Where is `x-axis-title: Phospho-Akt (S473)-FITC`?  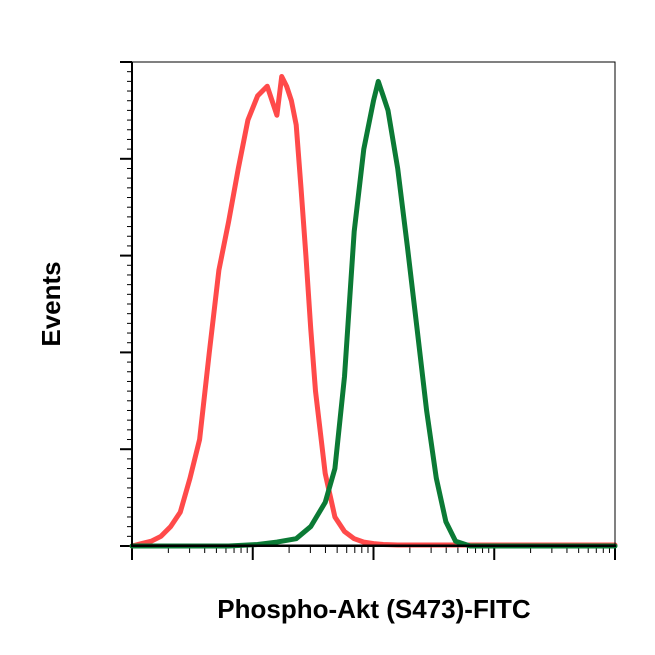
x-axis-title: Phospho-Akt (S473)-FITC is located at coordinates (374, 609).